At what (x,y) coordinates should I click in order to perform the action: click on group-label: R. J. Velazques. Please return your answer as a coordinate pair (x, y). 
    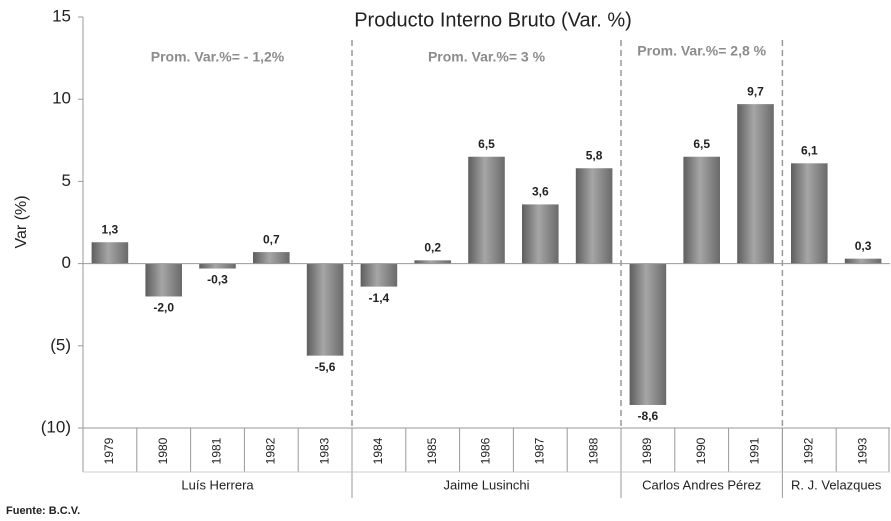
    Looking at the image, I should click on (836, 484).